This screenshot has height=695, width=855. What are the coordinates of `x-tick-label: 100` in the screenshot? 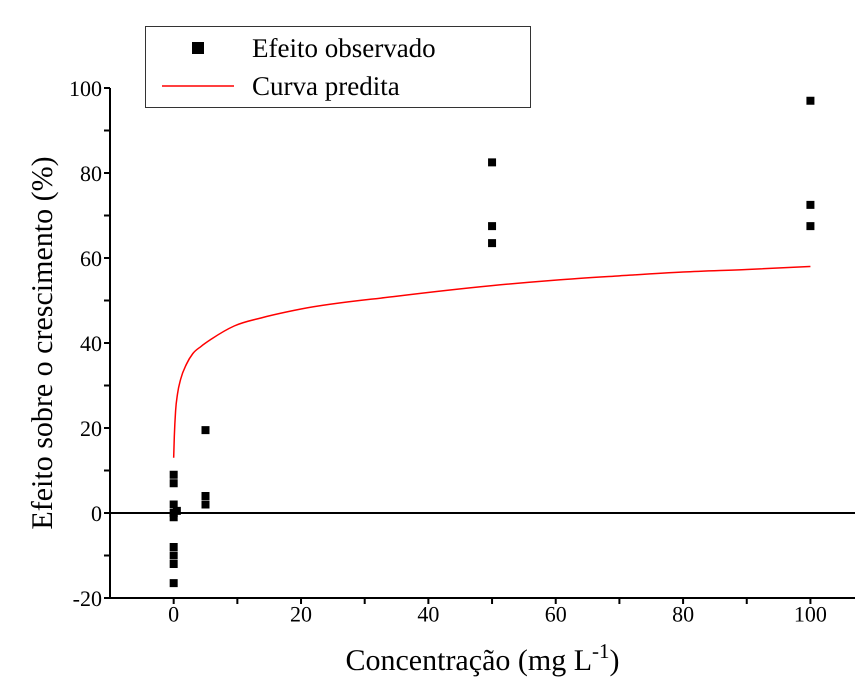 It's located at (810, 614).